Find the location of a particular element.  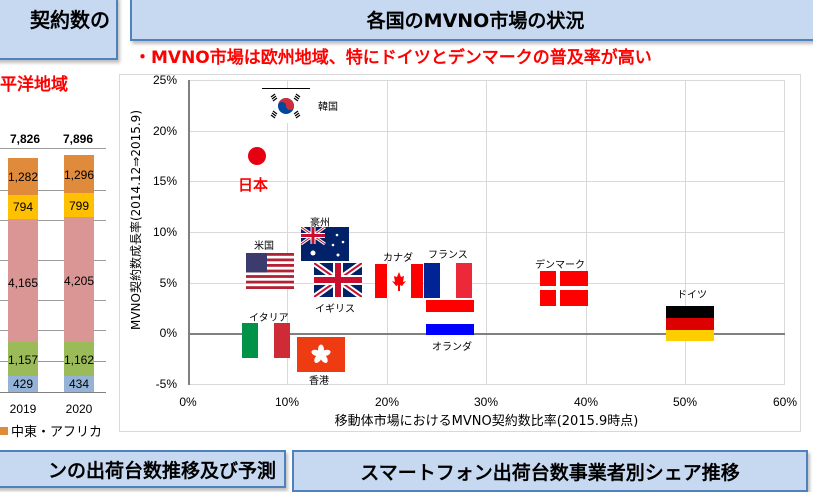

legend-label: 中東・アフリカ is located at coordinates (57, 432).